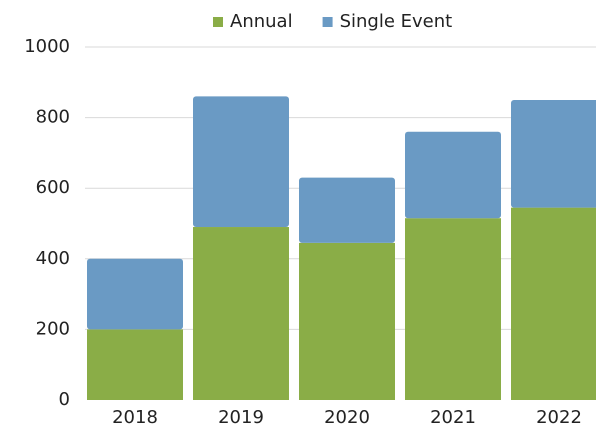  What do you see at coordinates (53, 187) in the screenshot?
I see `y-tick-label: 600` at bounding box center [53, 187].